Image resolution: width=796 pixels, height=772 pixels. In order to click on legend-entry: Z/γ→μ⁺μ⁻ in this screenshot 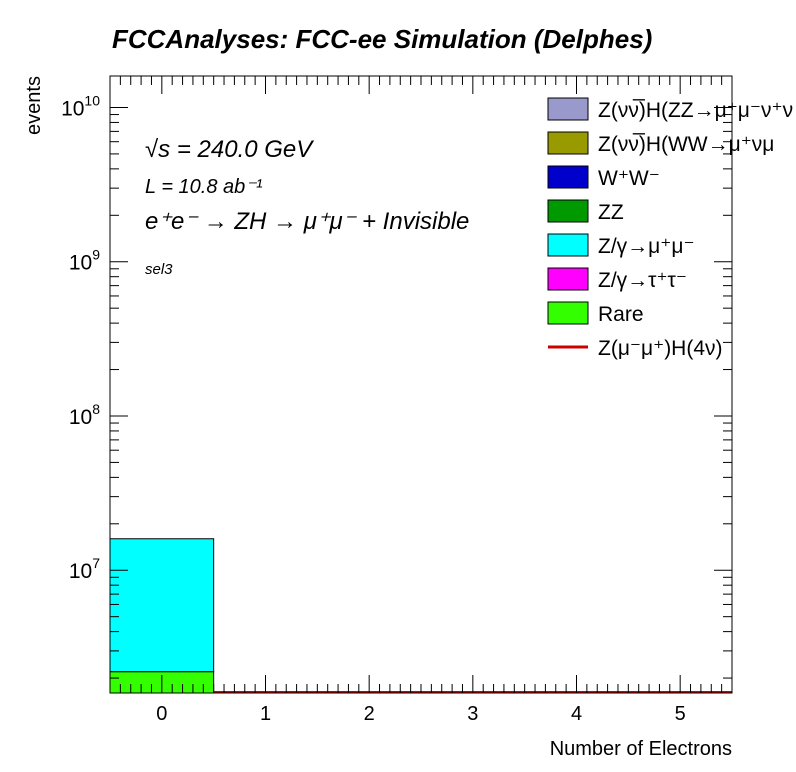, I will do `click(621, 245)`.